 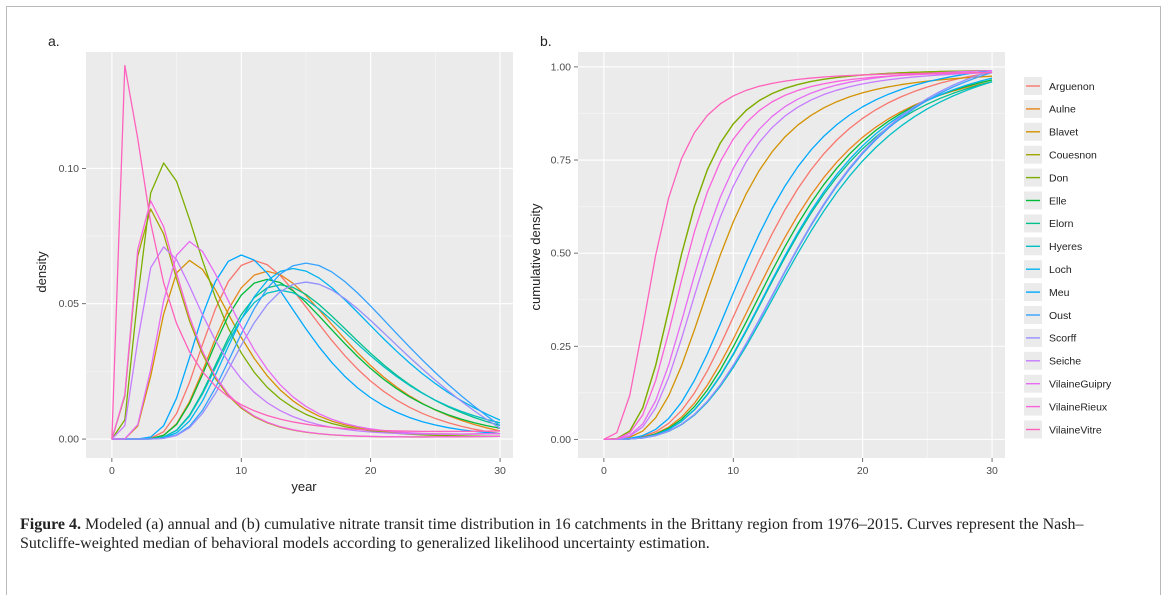 I want to click on legend-label-vilaineguipry: VilaineGuipry, so click(x=1080, y=385).